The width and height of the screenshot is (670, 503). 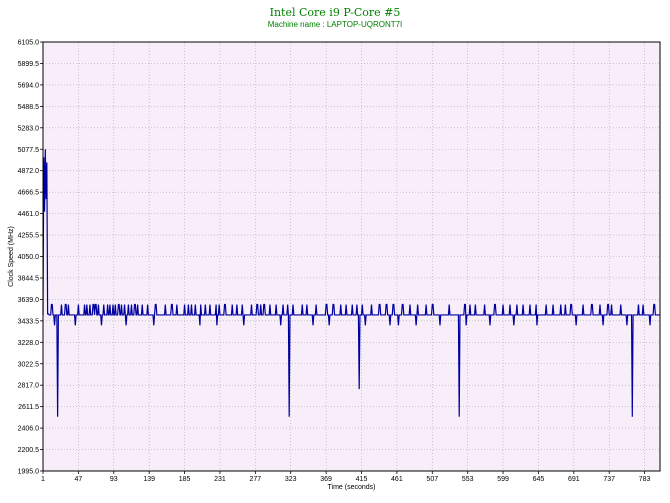 What do you see at coordinates (29, 64) in the screenshot?
I see `y-tick-label: 5899.5` at bounding box center [29, 64].